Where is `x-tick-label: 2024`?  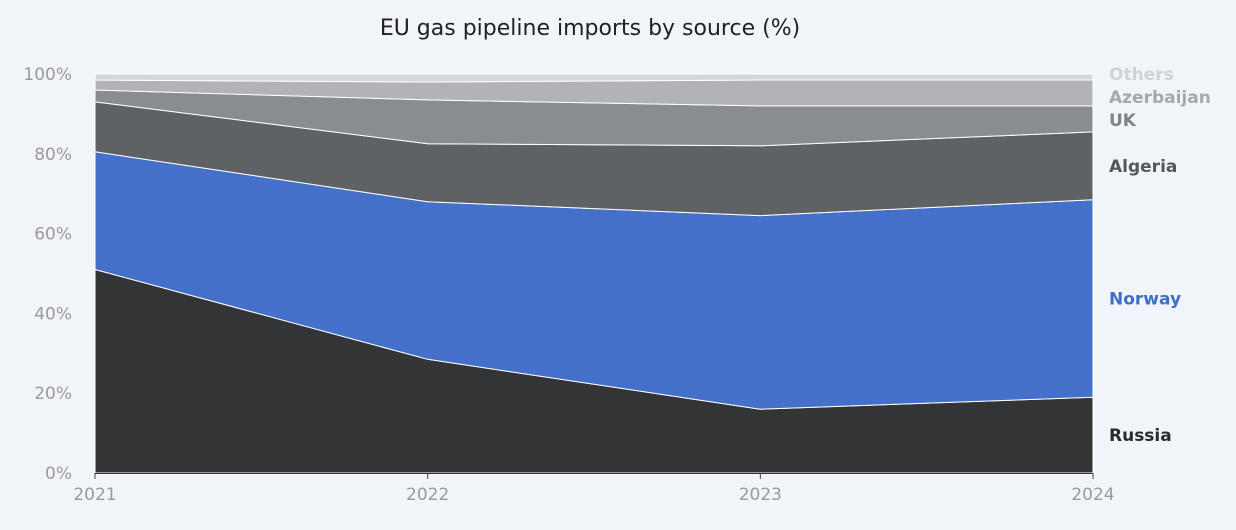 x-tick-label: 2024 is located at coordinates (1092, 495).